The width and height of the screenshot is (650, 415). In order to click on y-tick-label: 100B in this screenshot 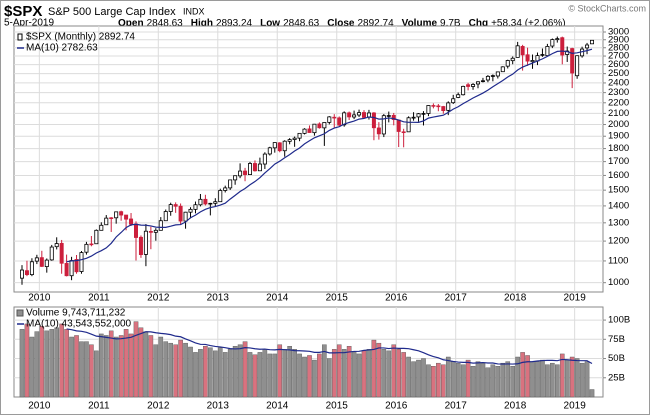, I will do `click(619, 320)`.